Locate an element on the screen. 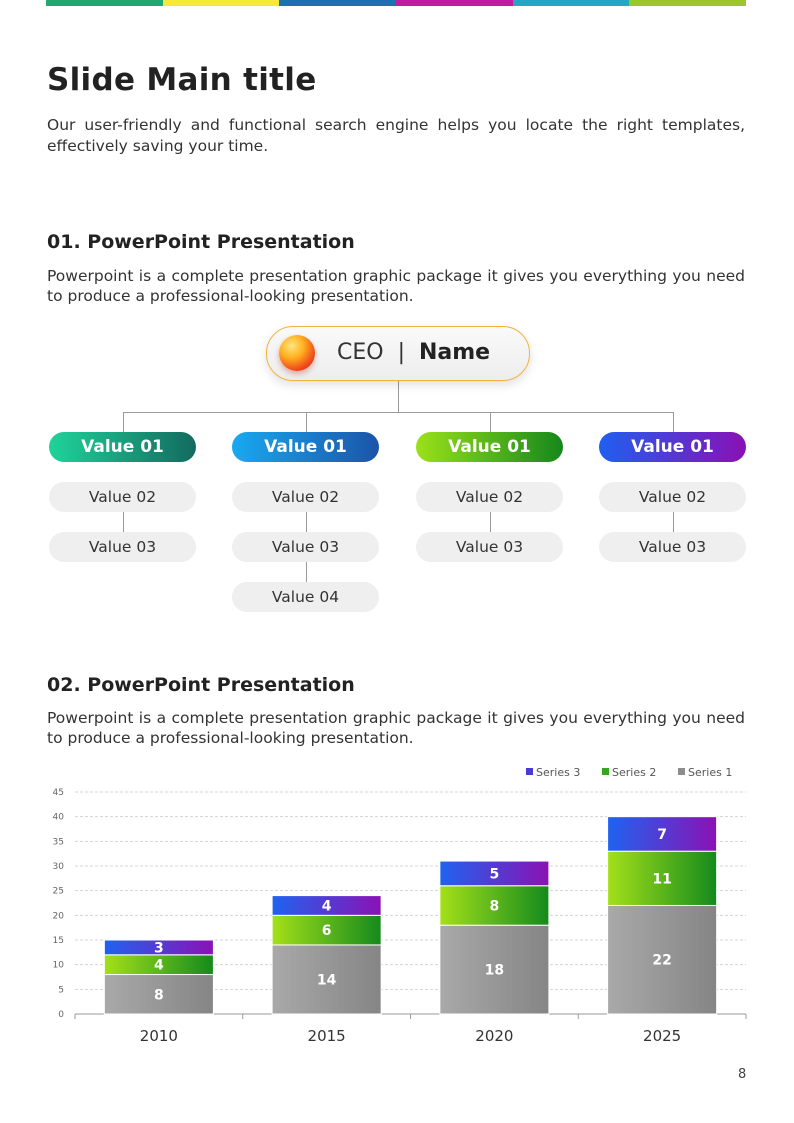 This screenshot has height=1123, width=794. ceo-orb-icon is located at coordinates (297, 353).